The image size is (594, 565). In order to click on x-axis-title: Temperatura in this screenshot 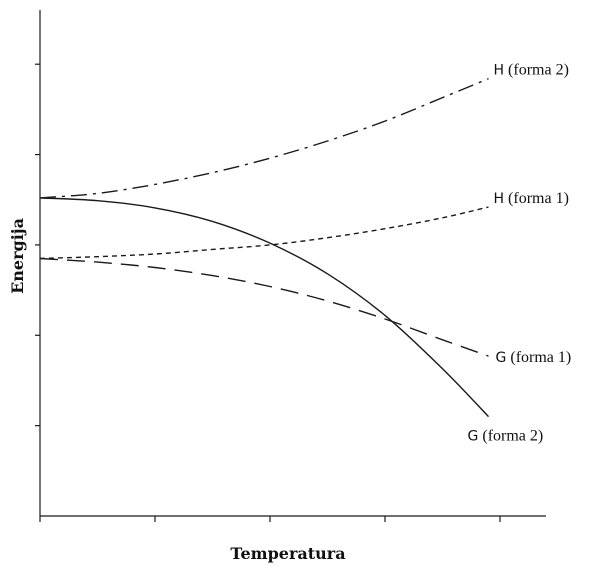, I will do `click(287, 553)`.